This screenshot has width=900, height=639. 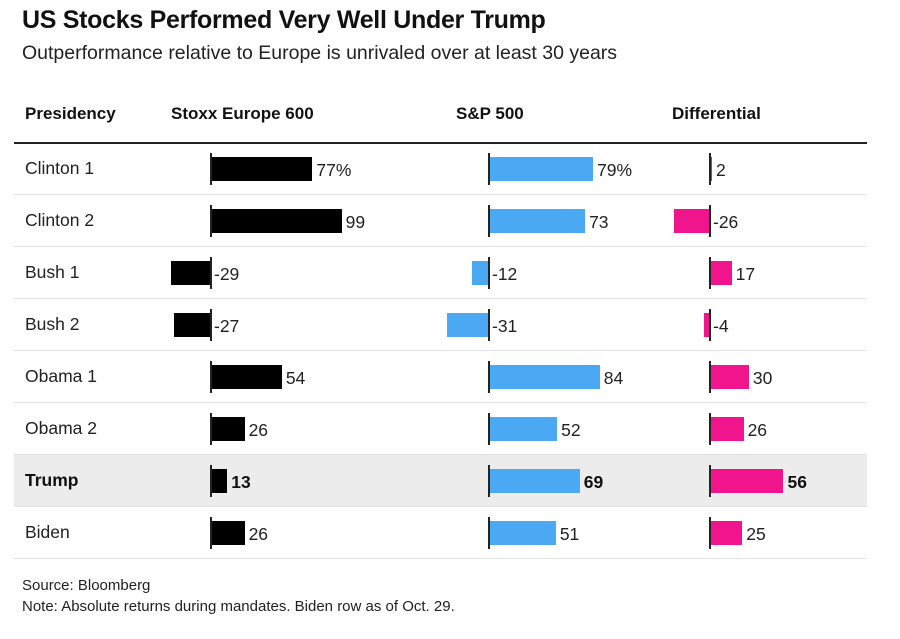 I want to click on source-note: Source: Bloomberg, so click(x=86, y=585).